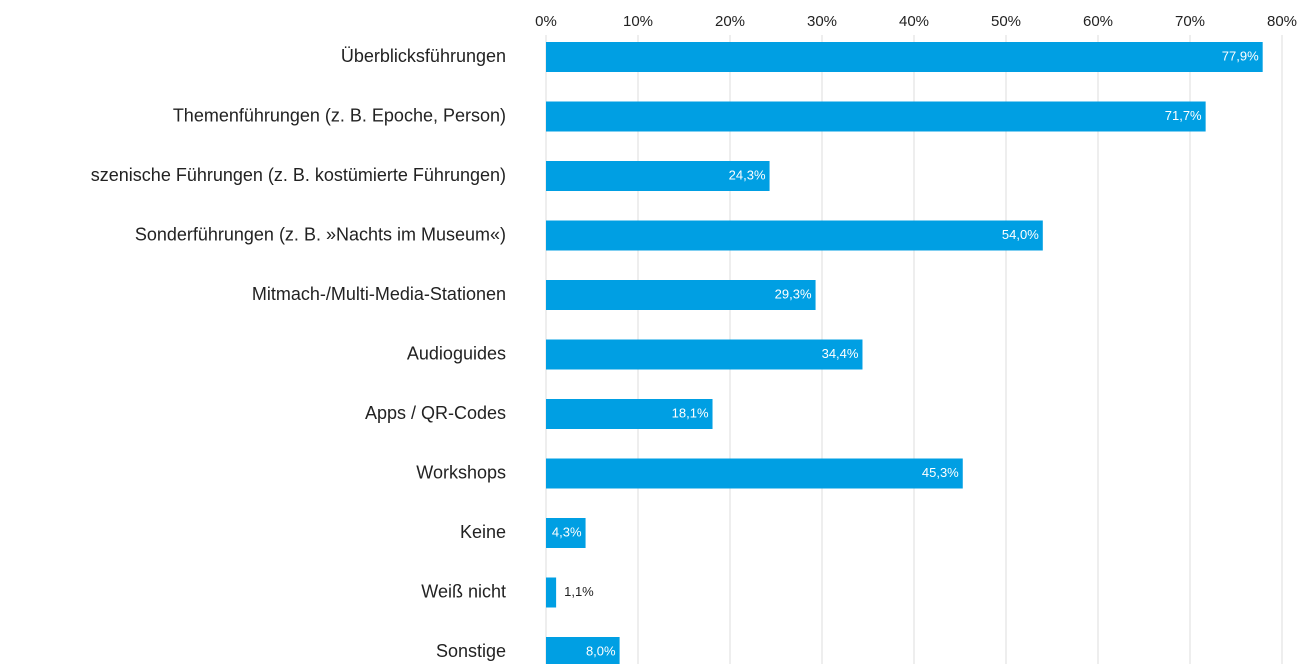 Image resolution: width=1304 pixels, height=664 pixels. What do you see at coordinates (339, 115) in the screenshot?
I see `category-label: Themenführungen (z. B. Epoche, Person)` at bounding box center [339, 115].